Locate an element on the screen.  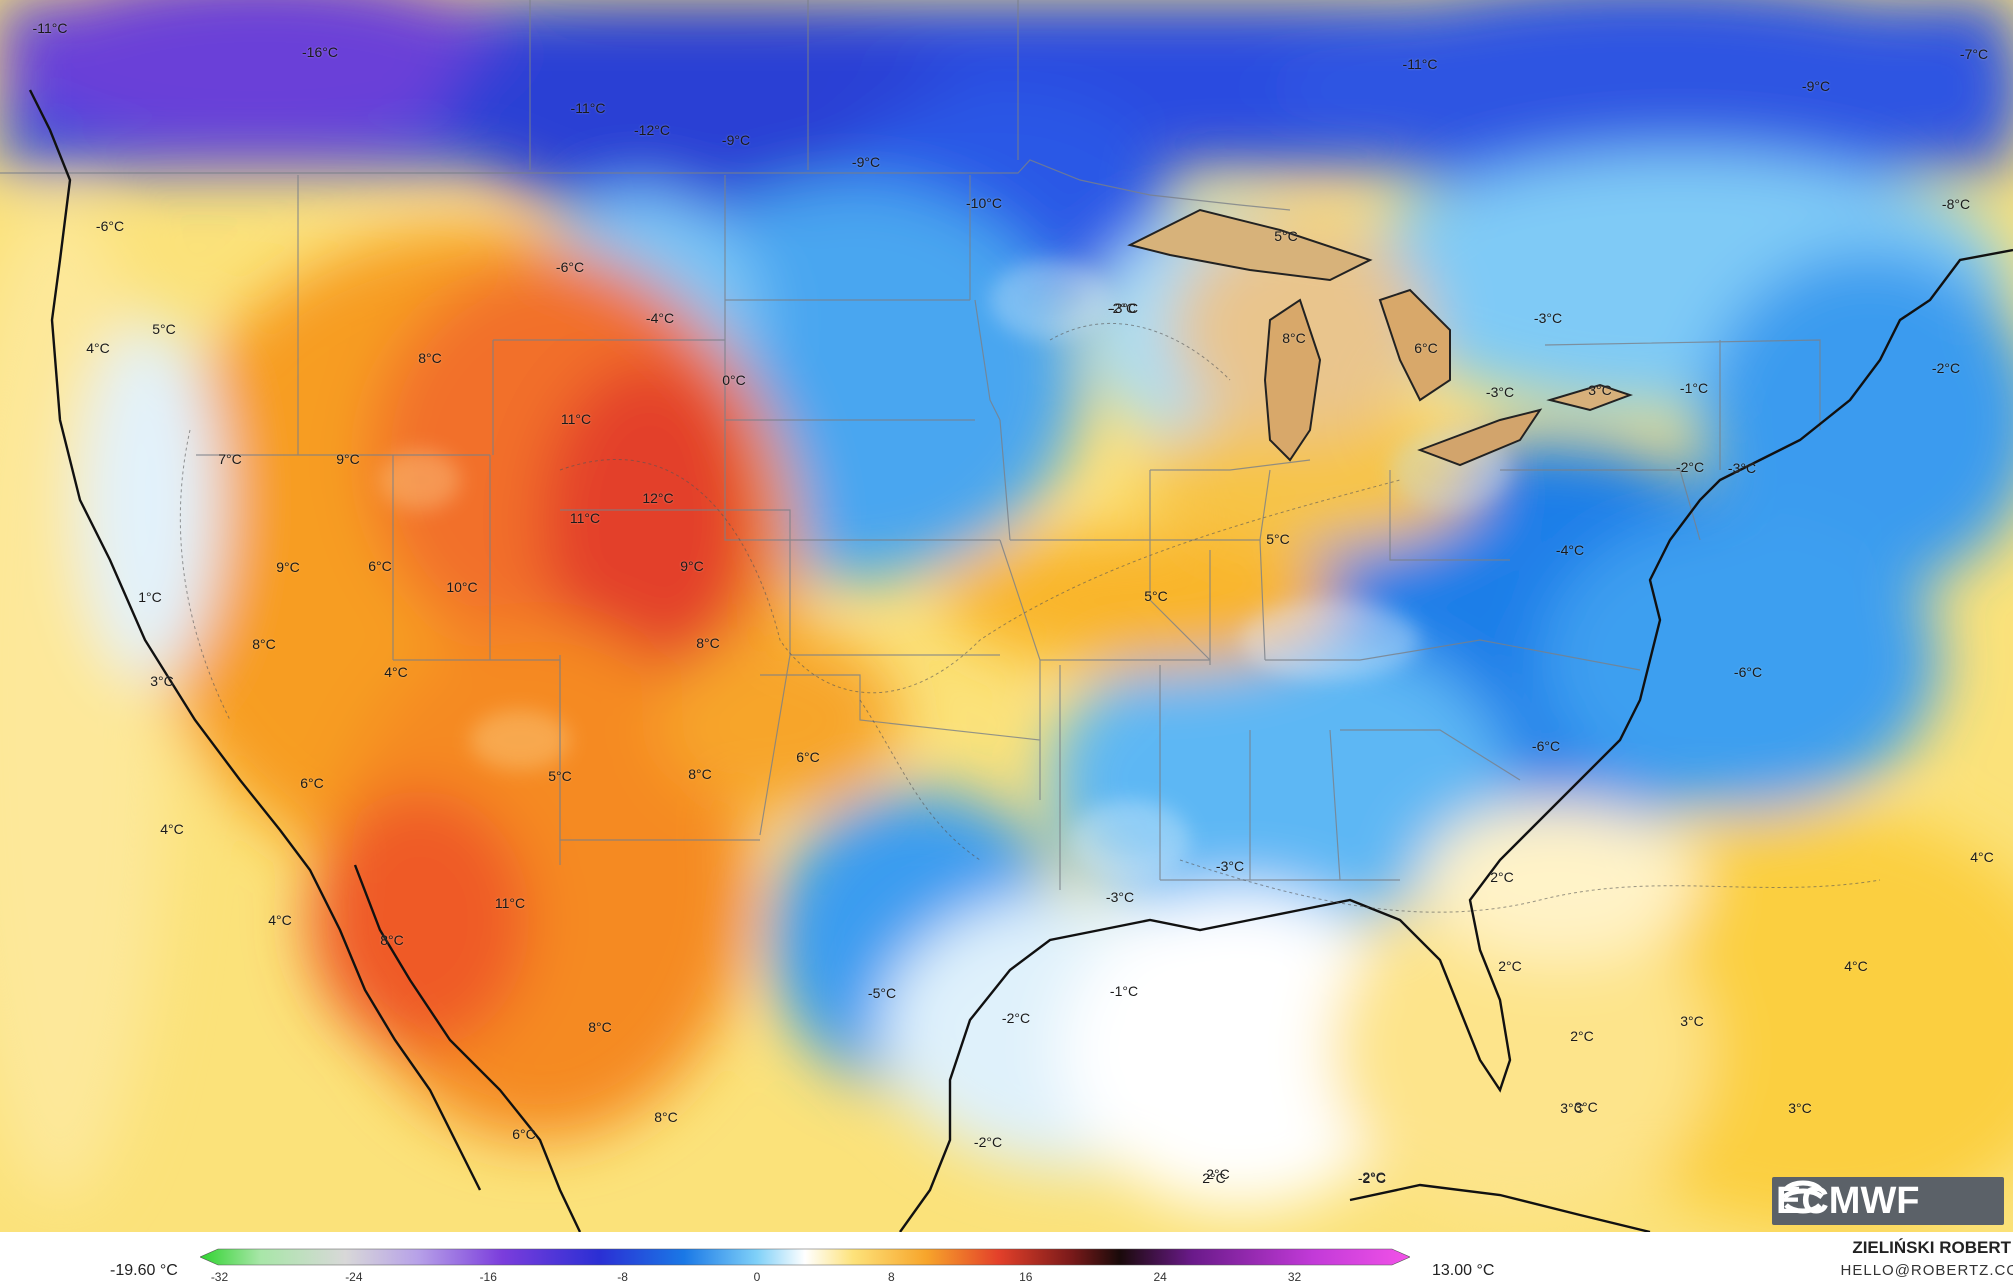
ecmwf-logo: ECMWF is located at coordinates (1888, 1201).